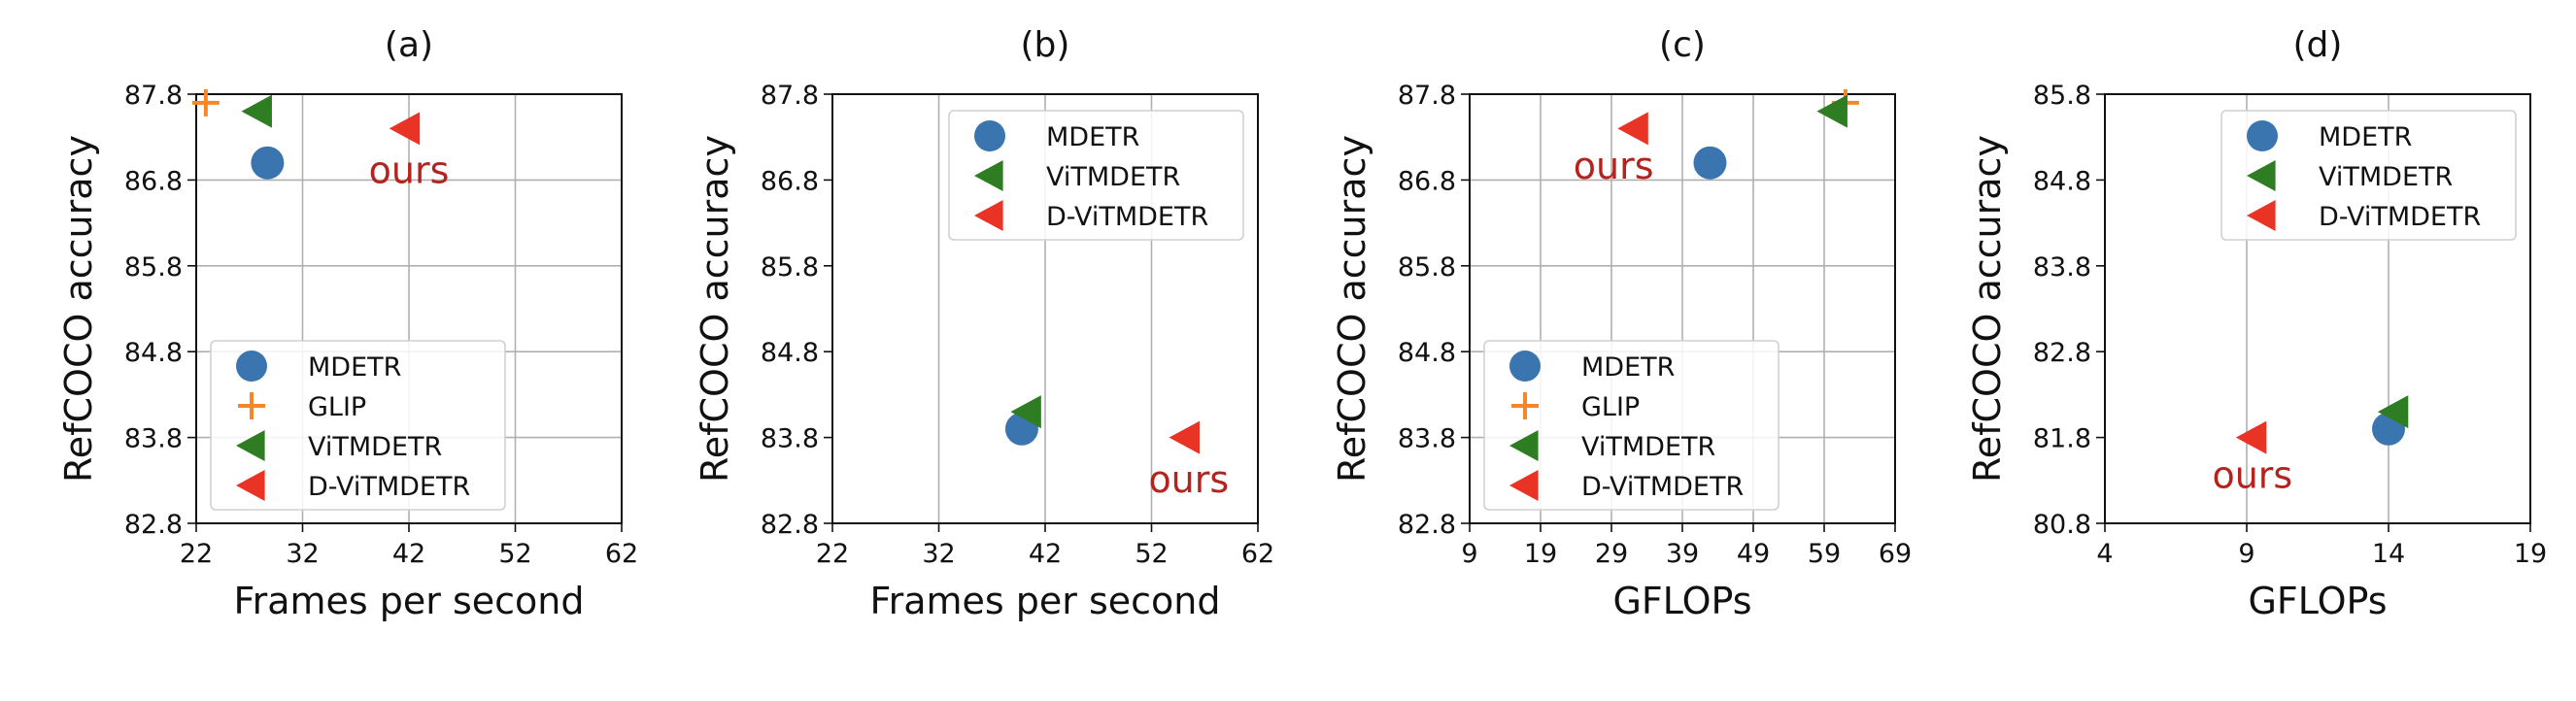 This screenshot has height=701, width=2576. What do you see at coordinates (1045, 45) in the screenshot?
I see `subplot-title: (b)` at bounding box center [1045, 45].